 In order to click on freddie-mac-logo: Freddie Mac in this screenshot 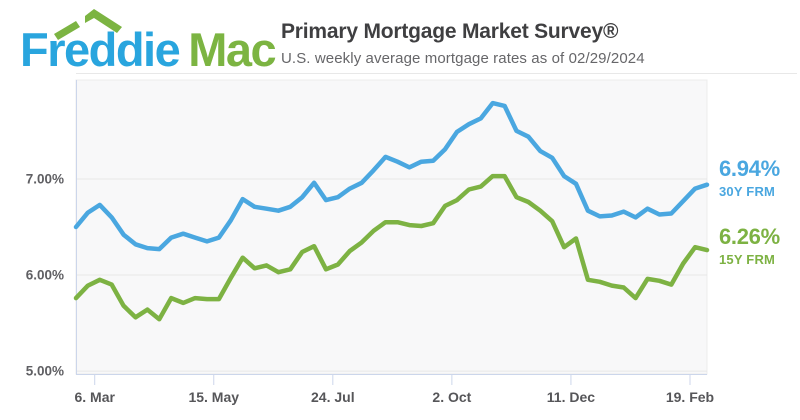, I will do `click(148, 49)`.